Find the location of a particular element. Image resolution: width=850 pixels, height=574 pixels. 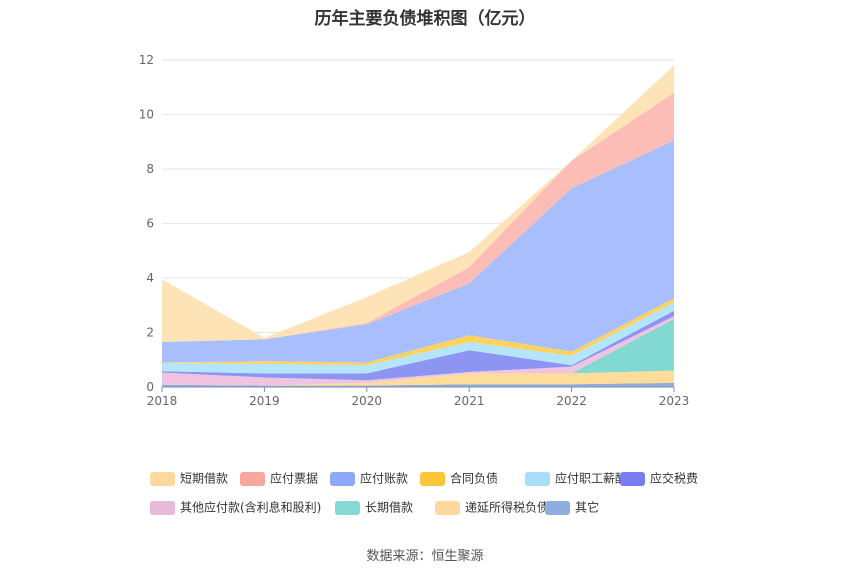

area-series-其他应付款(含利息和股利) is located at coordinates (418, 351).